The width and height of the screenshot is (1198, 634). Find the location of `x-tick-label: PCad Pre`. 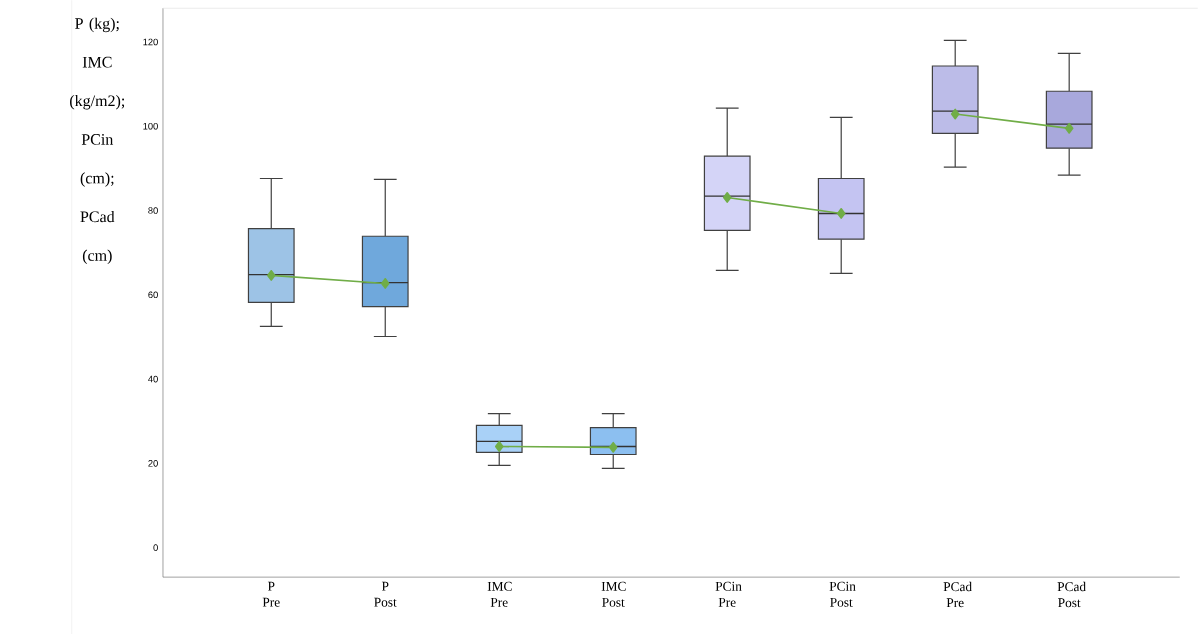

x-tick-label: PCad Pre is located at coordinates (957, 594).